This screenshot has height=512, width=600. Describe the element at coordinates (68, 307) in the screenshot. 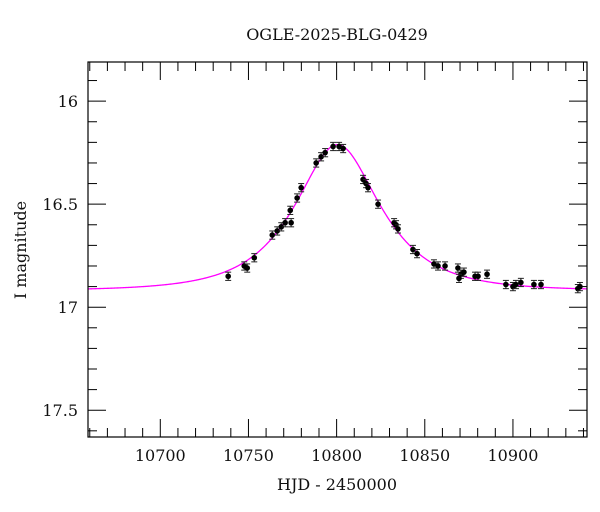

I see `y-tick-label: 17` at that location.